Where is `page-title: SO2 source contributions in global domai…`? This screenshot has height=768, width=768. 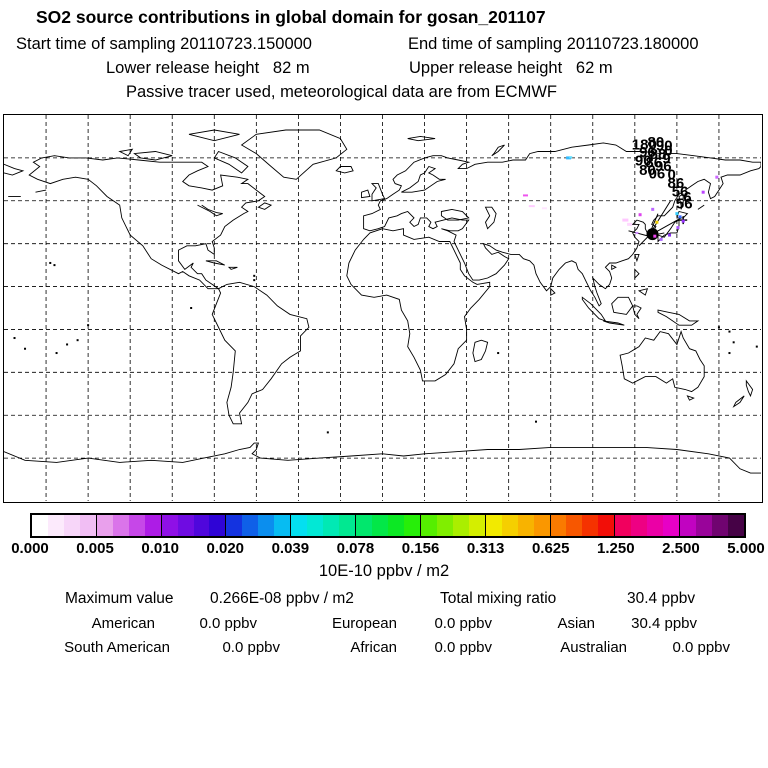
page-title: SO2 source contributions in global domai… is located at coordinates (291, 17).